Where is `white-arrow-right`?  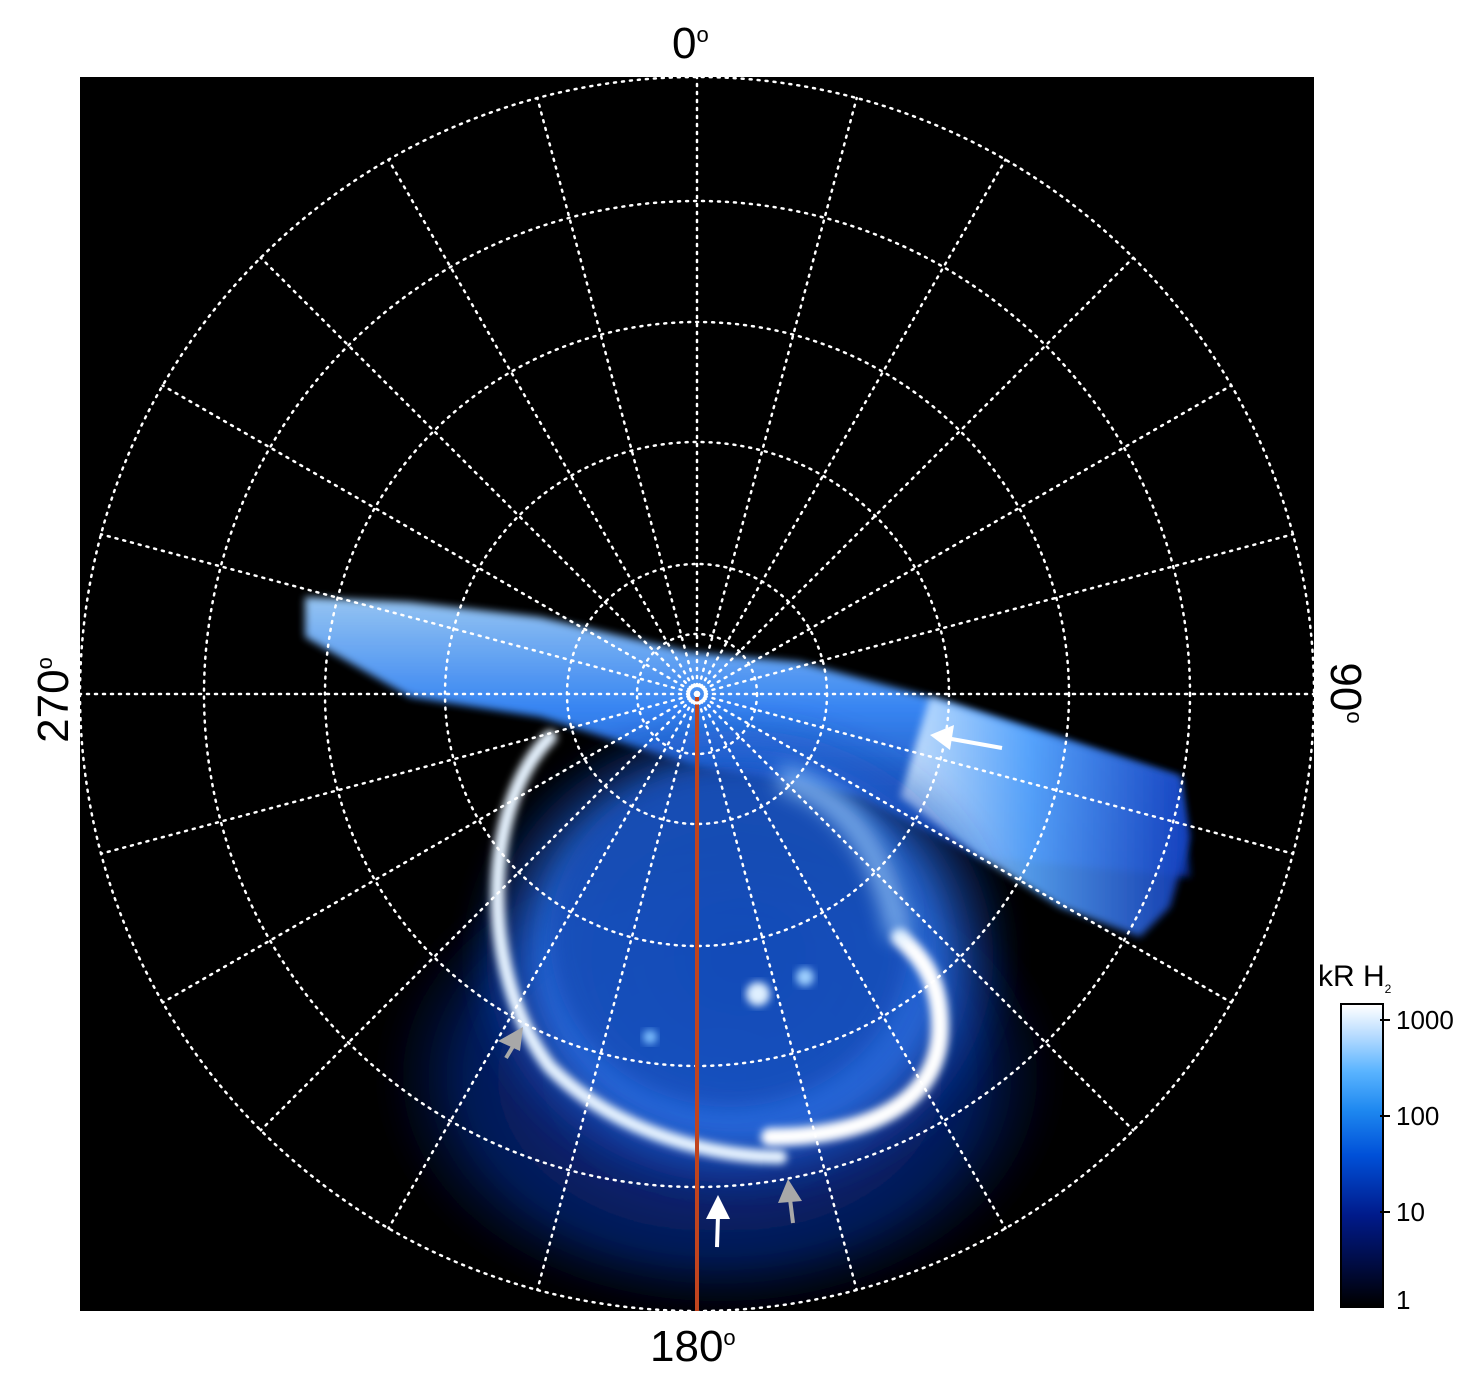 white-arrow-right is located at coordinates (966, 737).